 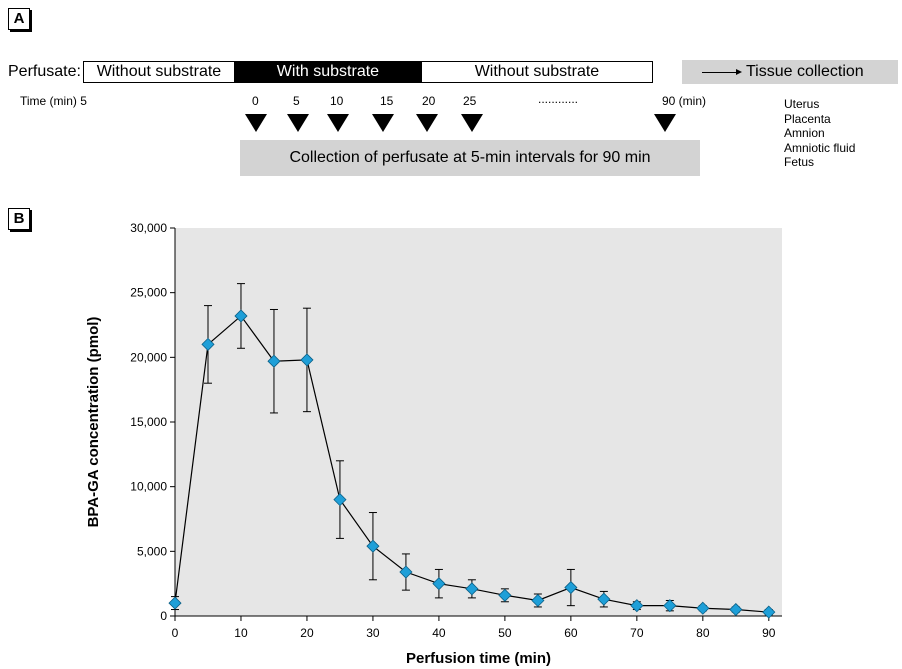 I want to click on y-tick-label: 25,000, so click(x=148, y=293).